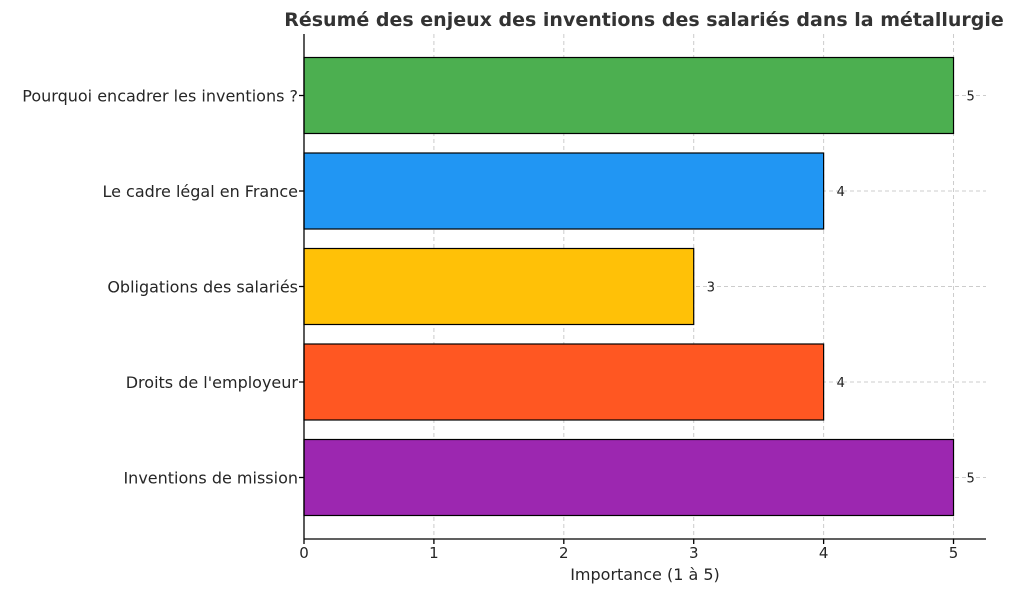 The height and width of the screenshot is (593, 1024). Describe the element at coordinates (200, 191) in the screenshot. I see `category-label: Le cadre légal en France` at that location.